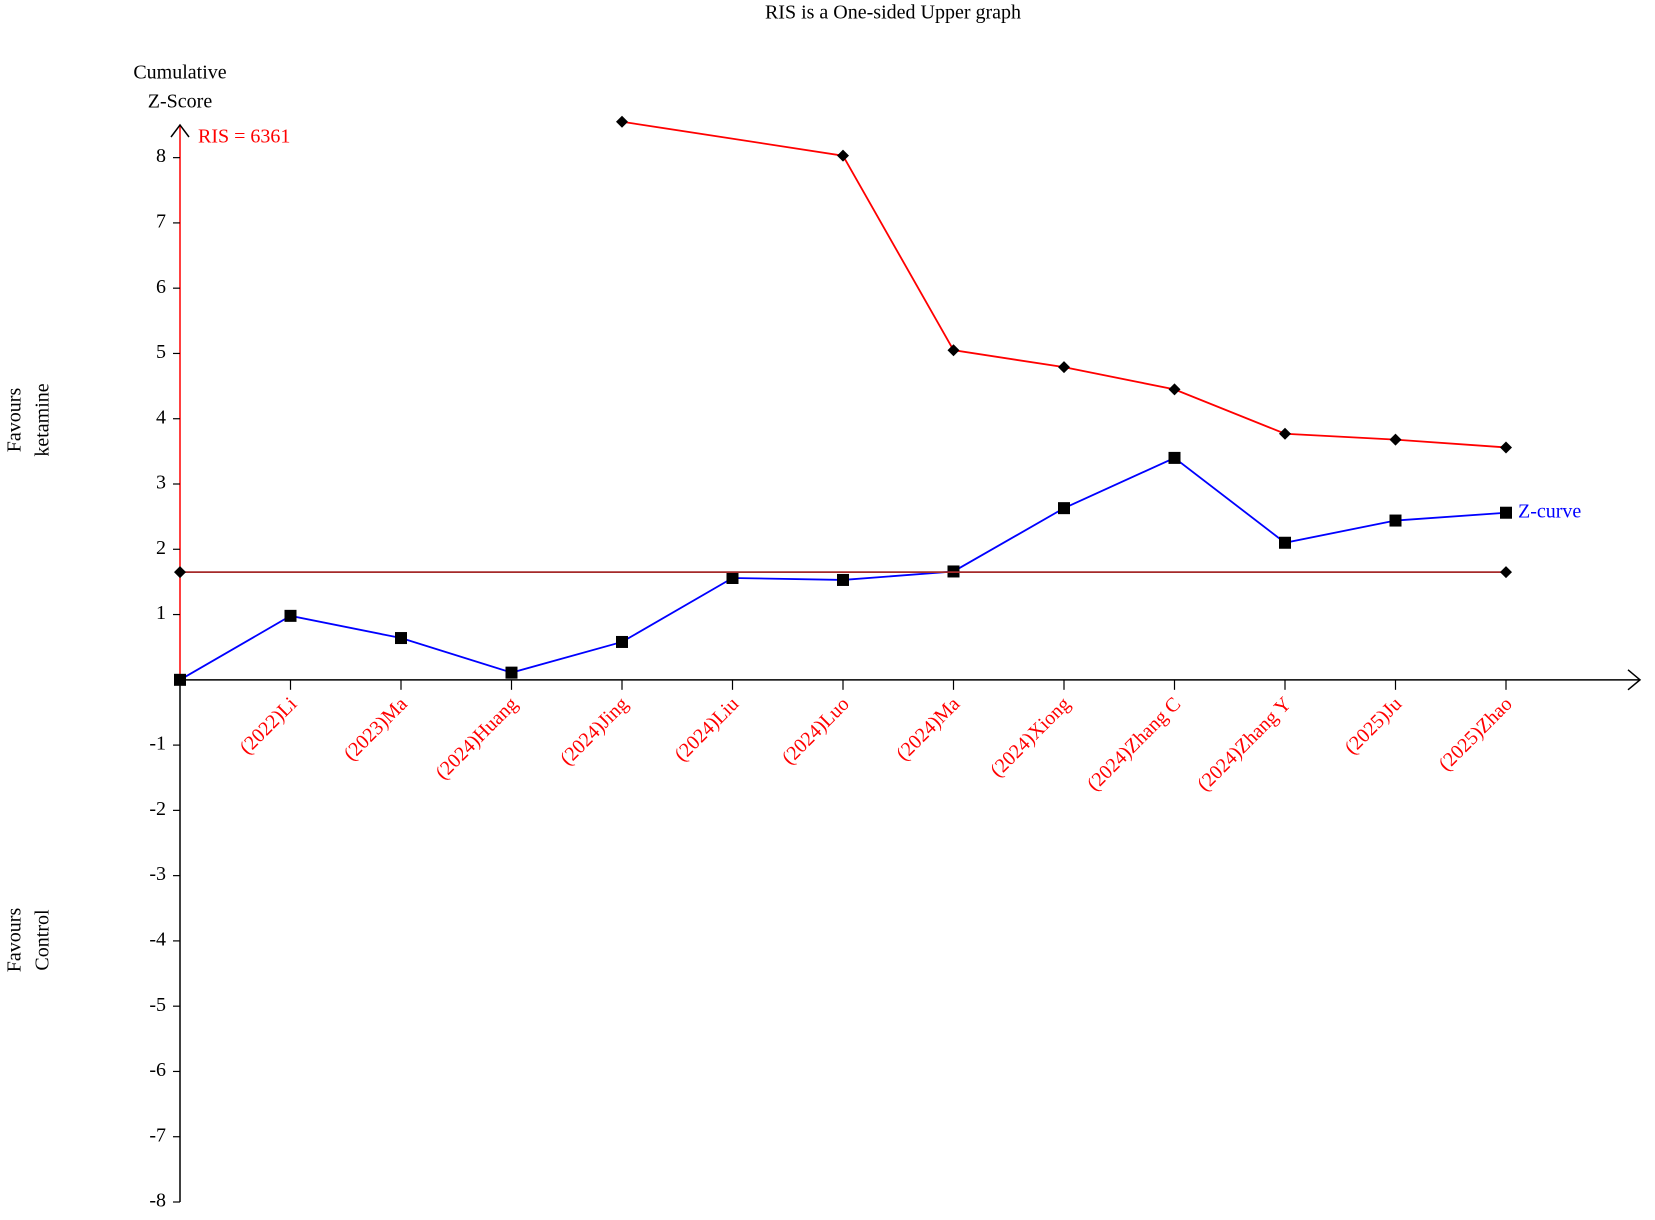 The height and width of the screenshot is (1220, 1655). I want to click on y-tick-label: 2, so click(161, 548).